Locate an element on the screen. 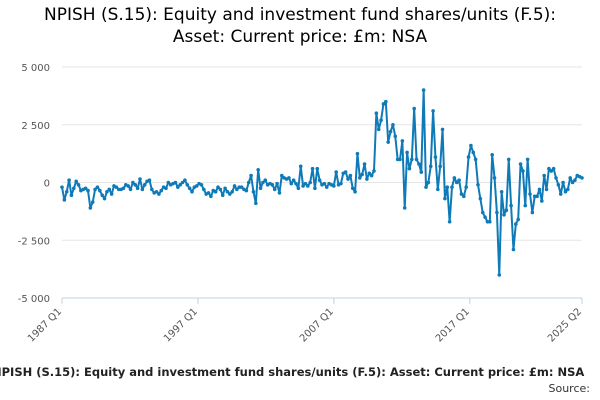 The height and width of the screenshot is (400, 600). x-tick-label: 2007 Q1 is located at coordinates (317, 325).